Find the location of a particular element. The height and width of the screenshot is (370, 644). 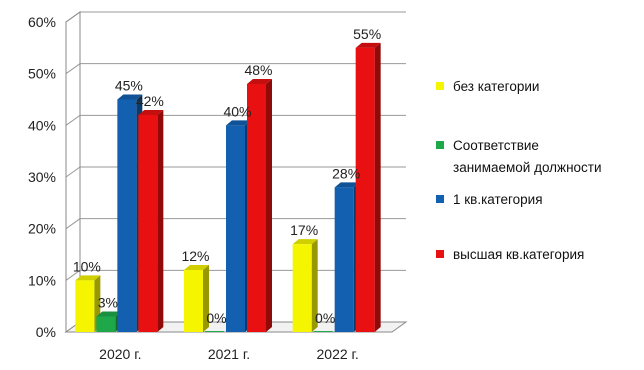

y-tick-label: 0% is located at coordinates (46, 332).